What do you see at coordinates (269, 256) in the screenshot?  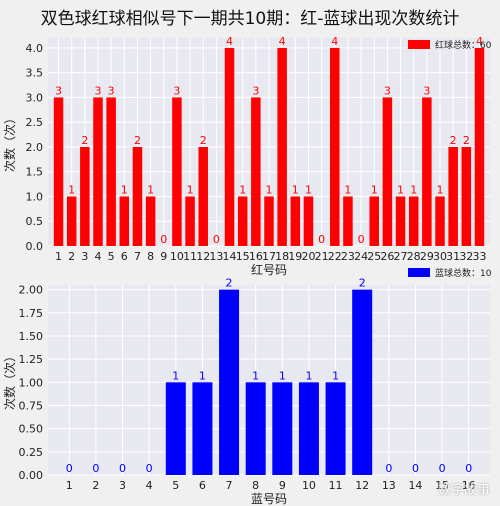 I see `x-tick-label: 17` at bounding box center [269, 256].